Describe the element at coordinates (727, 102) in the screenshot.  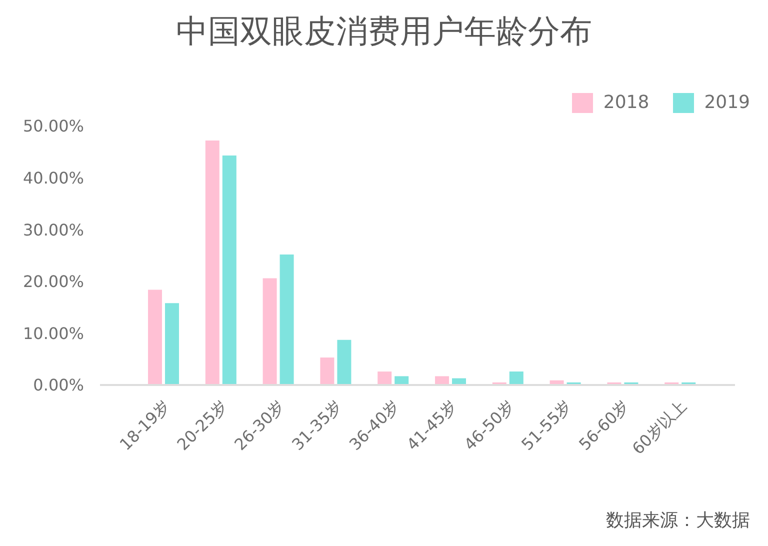
I see `legend-label: 2019` at that location.